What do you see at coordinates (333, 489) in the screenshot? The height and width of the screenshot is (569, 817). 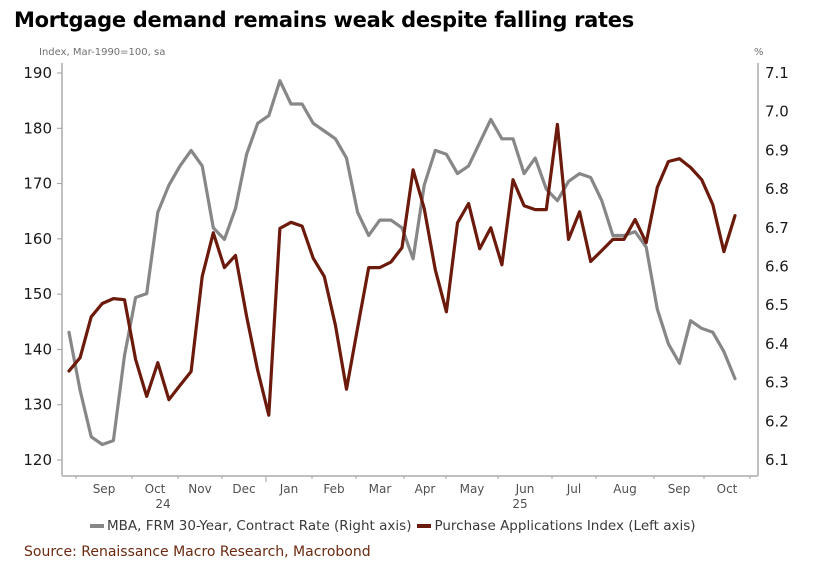 I see `x-tick-label: Feb` at bounding box center [333, 489].